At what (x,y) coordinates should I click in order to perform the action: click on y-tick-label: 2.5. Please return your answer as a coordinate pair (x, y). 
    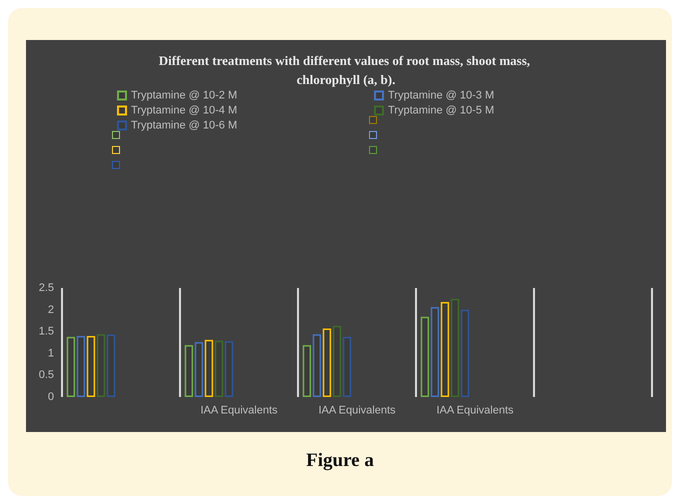
    Looking at the image, I should click on (46, 288).